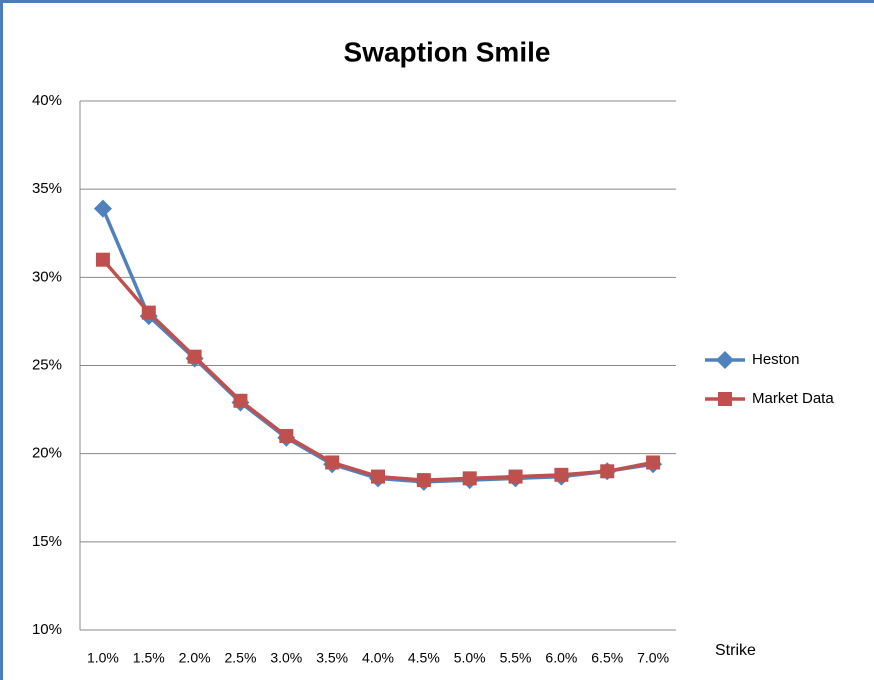 This screenshot has height=680, width=874. I want to click on x-tick-label: 1.0%, so click(103, 658).